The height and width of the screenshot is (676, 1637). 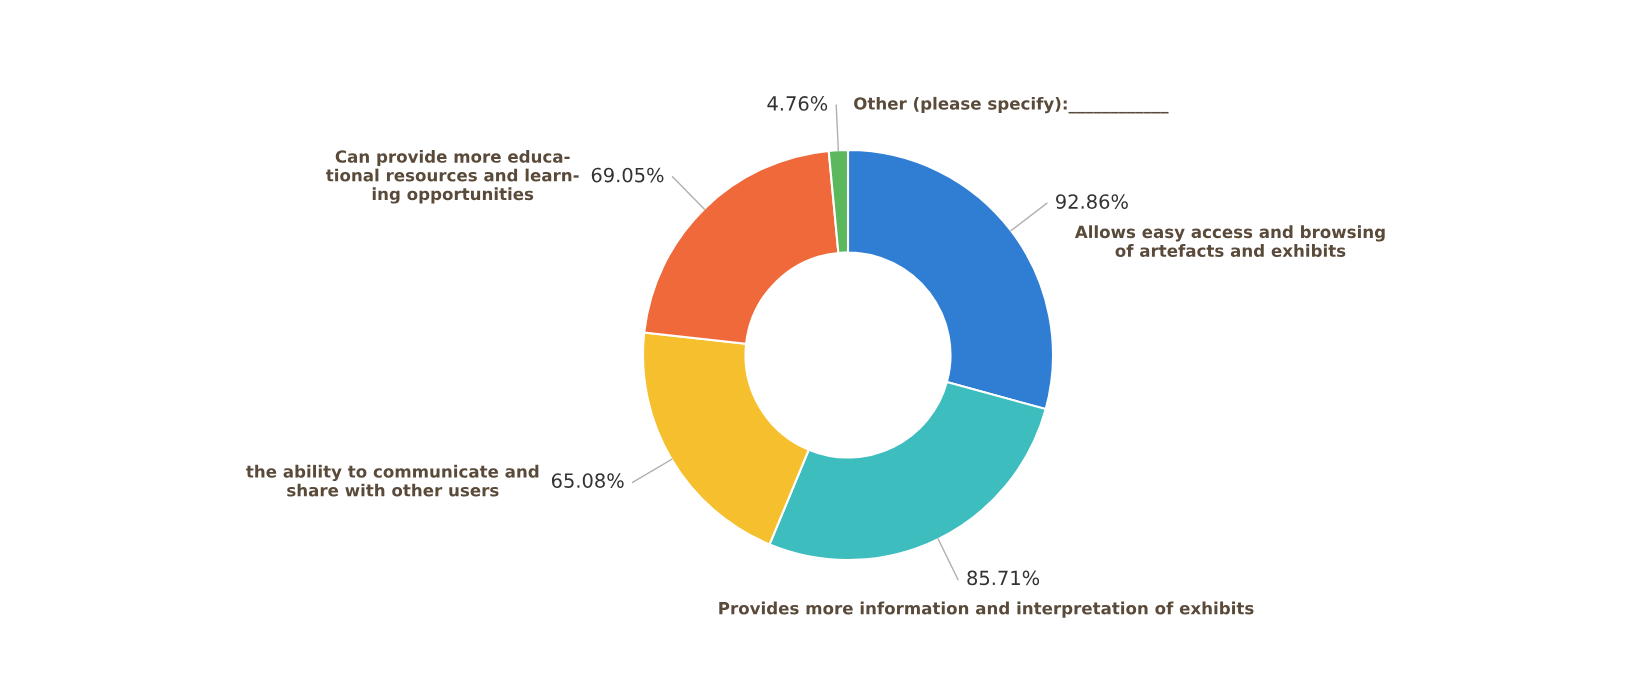 I want to click on data-label: 65.08%, so click(x=587, y=480).